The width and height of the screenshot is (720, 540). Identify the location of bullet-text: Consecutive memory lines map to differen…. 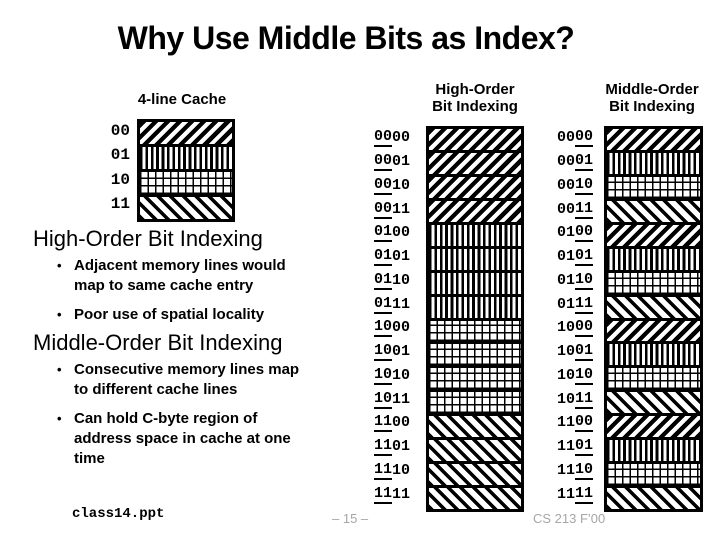
(187, 379).